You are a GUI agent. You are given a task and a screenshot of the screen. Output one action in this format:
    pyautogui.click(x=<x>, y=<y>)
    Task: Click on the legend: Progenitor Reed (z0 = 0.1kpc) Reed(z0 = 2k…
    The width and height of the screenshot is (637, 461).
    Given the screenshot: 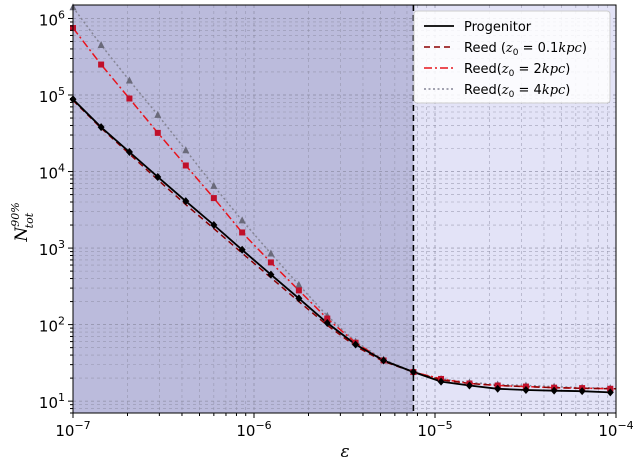 What is the action you would take?
    pyautogui.click(x=512, y=57)
    